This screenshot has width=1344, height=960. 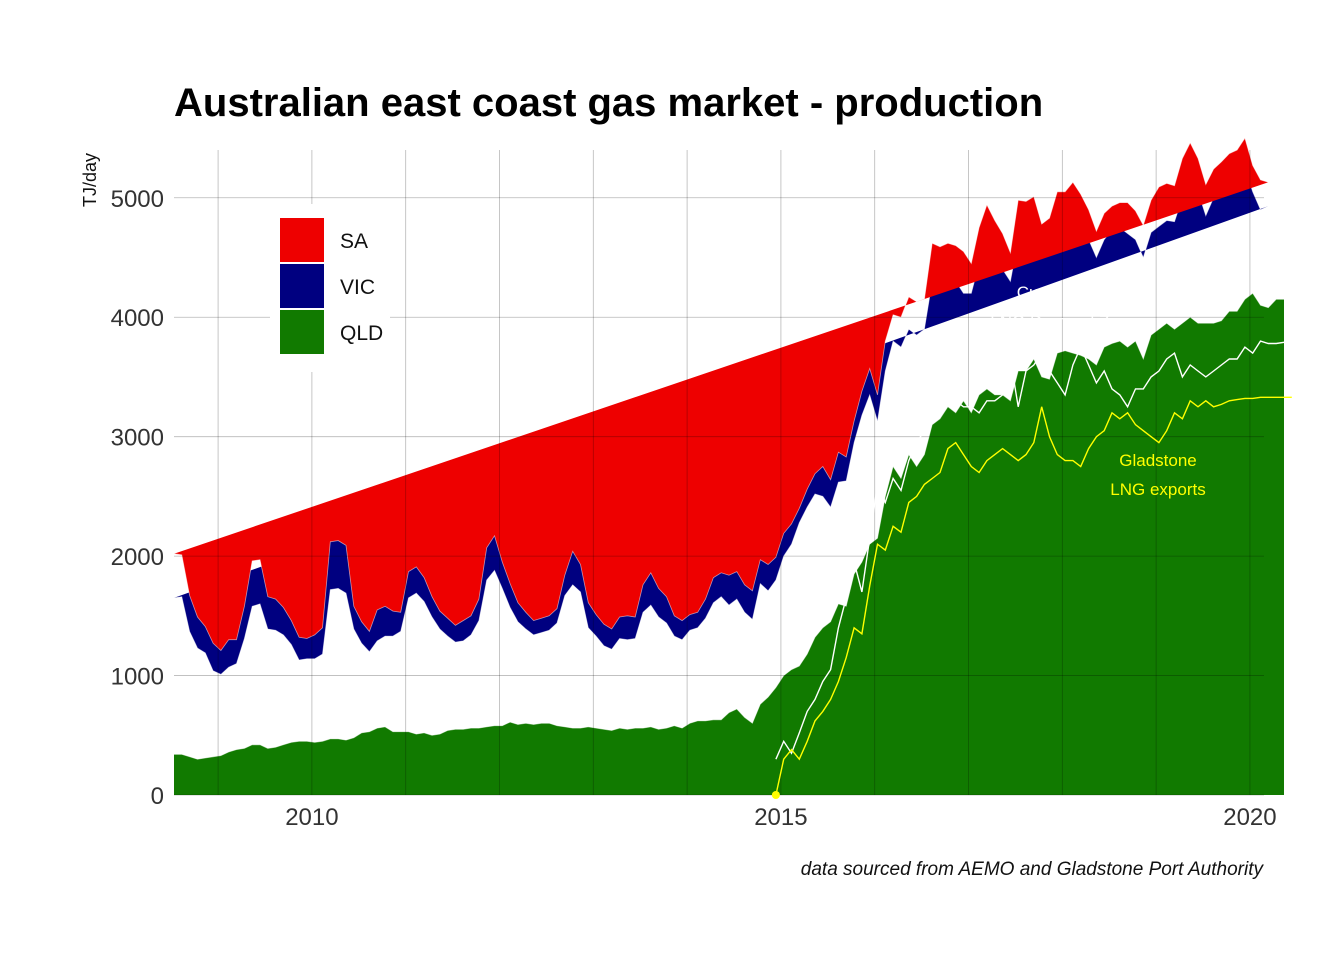 I want to click on legend-key-qld, so click(x=302, y=332).